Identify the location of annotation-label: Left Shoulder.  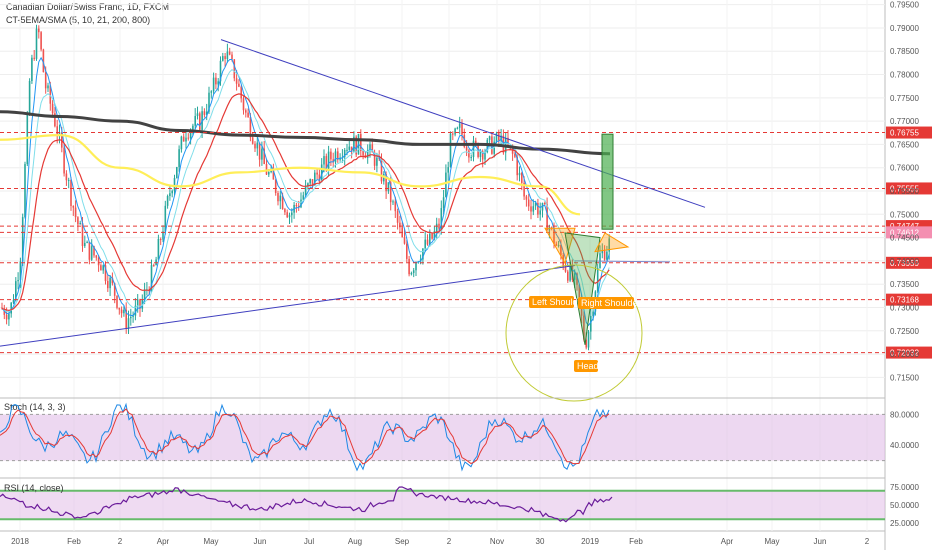
(559, 302).